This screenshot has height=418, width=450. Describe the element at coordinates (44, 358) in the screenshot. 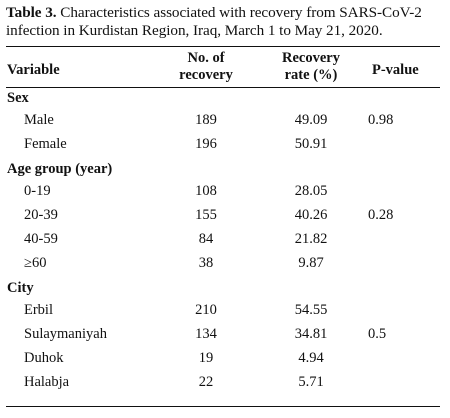

I see `row-label: Duhok` at that location.